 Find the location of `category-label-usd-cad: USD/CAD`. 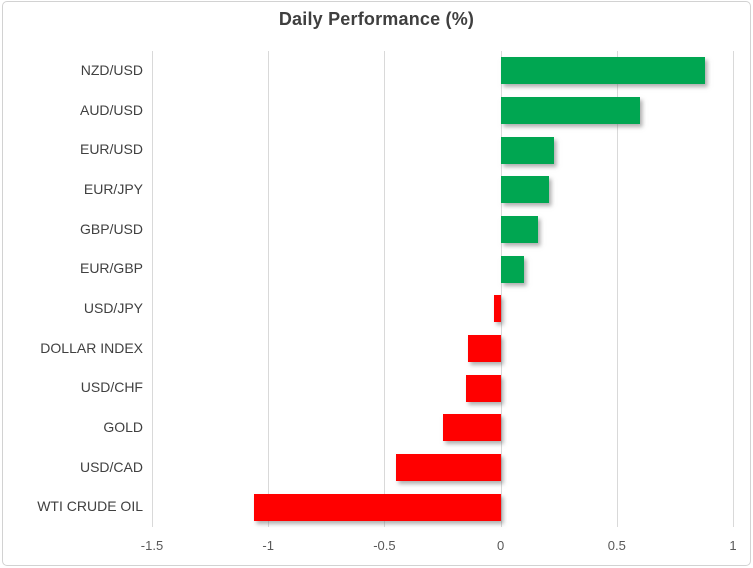

category-label-usd-cad: USD/CAD is located at coordinates (111, 466).